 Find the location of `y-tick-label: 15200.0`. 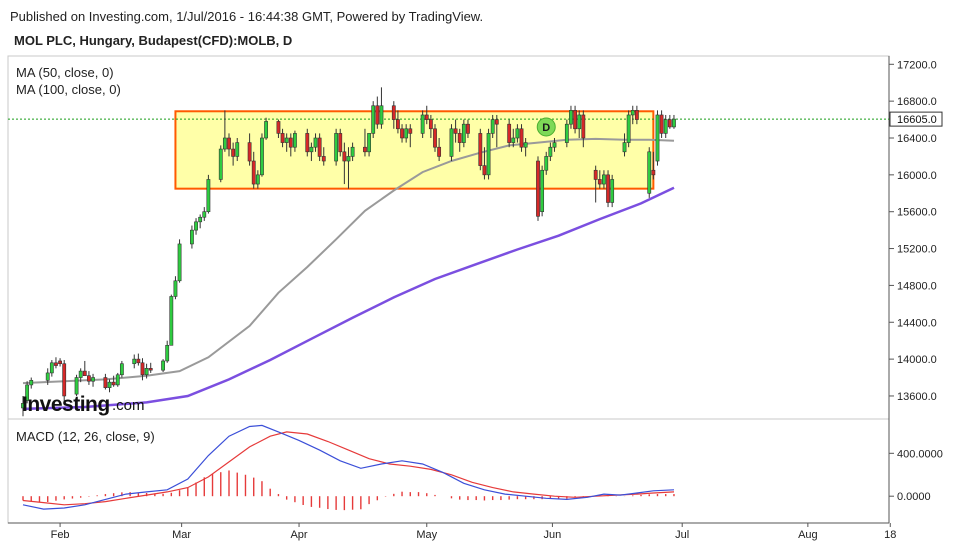

y-tick-label: 15200.0 is located at coordinates (917, 250).